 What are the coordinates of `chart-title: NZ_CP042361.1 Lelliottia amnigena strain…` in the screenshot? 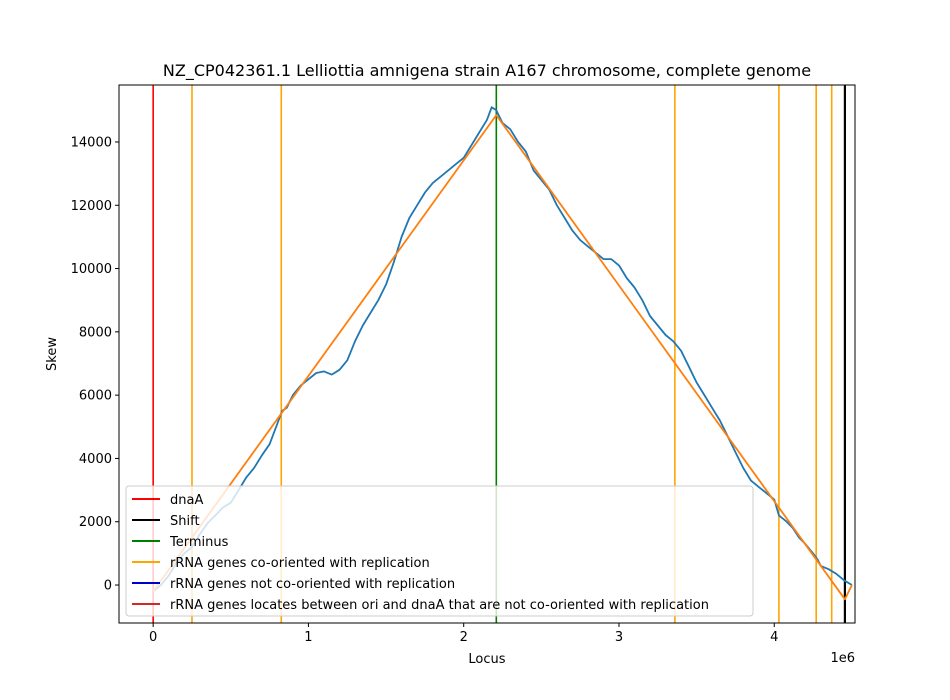 It's located at (487, 71).